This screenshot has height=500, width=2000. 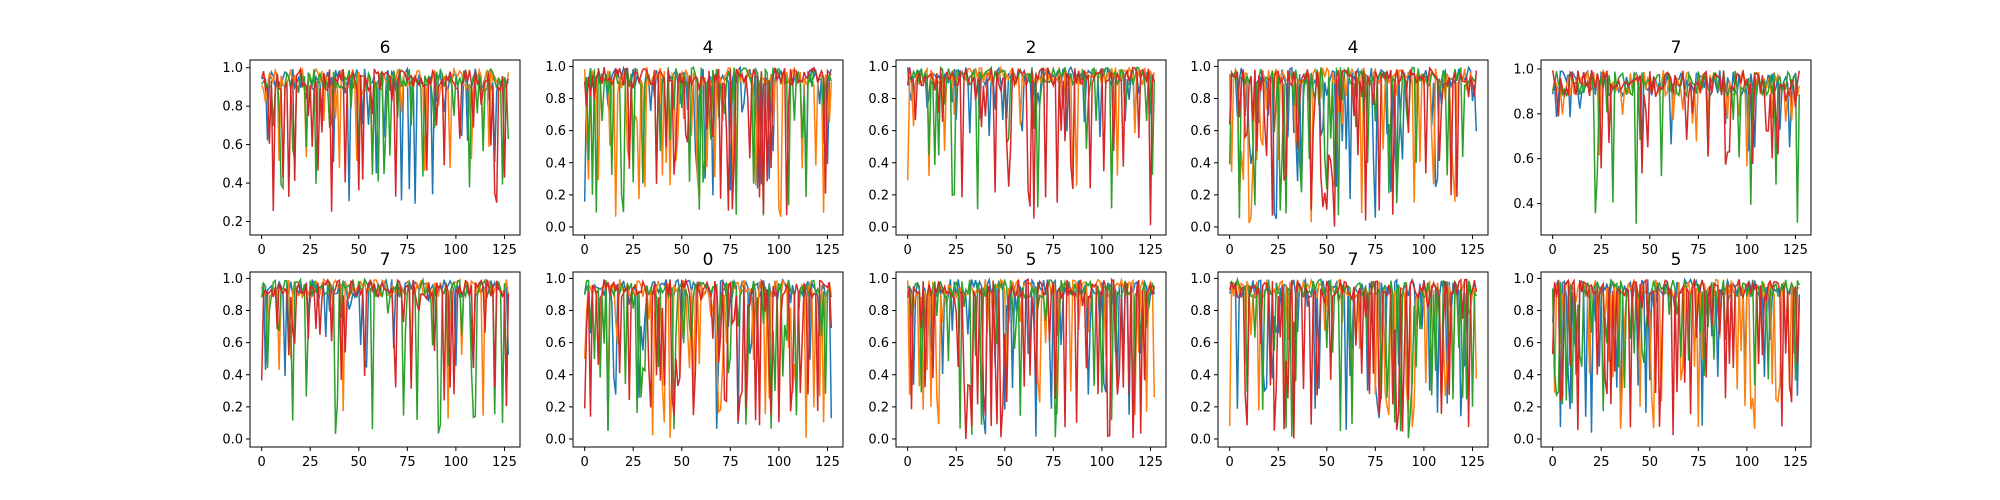 What do you see at coordinates (1353, 48) in the screenshot?
I see `subplot-title: 4` at bounding box center [1353, 48].